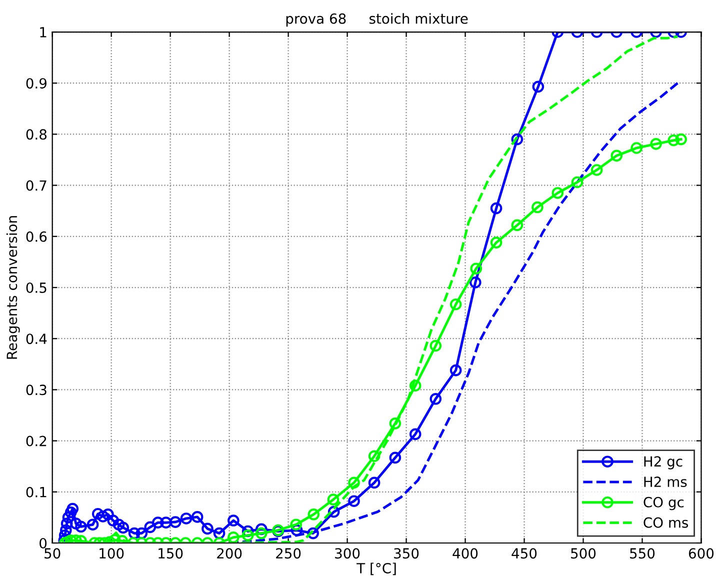  I want to click on y-tick-label: 0.3, so click(36, 390).